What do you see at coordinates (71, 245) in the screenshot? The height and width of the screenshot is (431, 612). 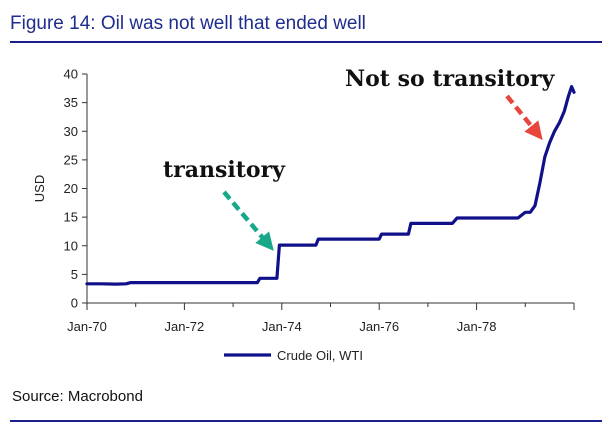 I see `y-tick-label: 10` at bounding box center [71, 245].